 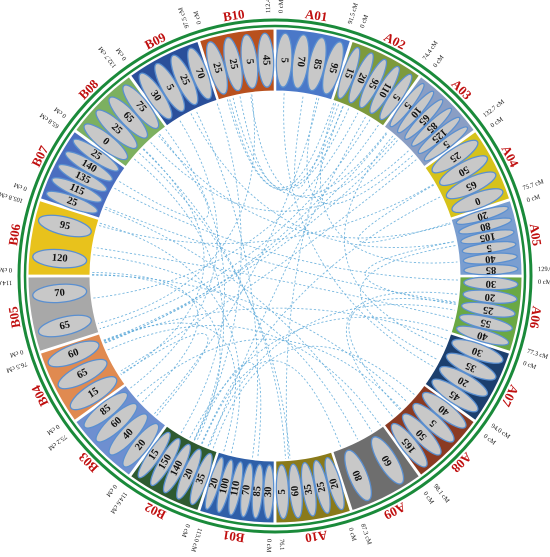 I want to click on marker-position: 55, so click(x=486, y=322).